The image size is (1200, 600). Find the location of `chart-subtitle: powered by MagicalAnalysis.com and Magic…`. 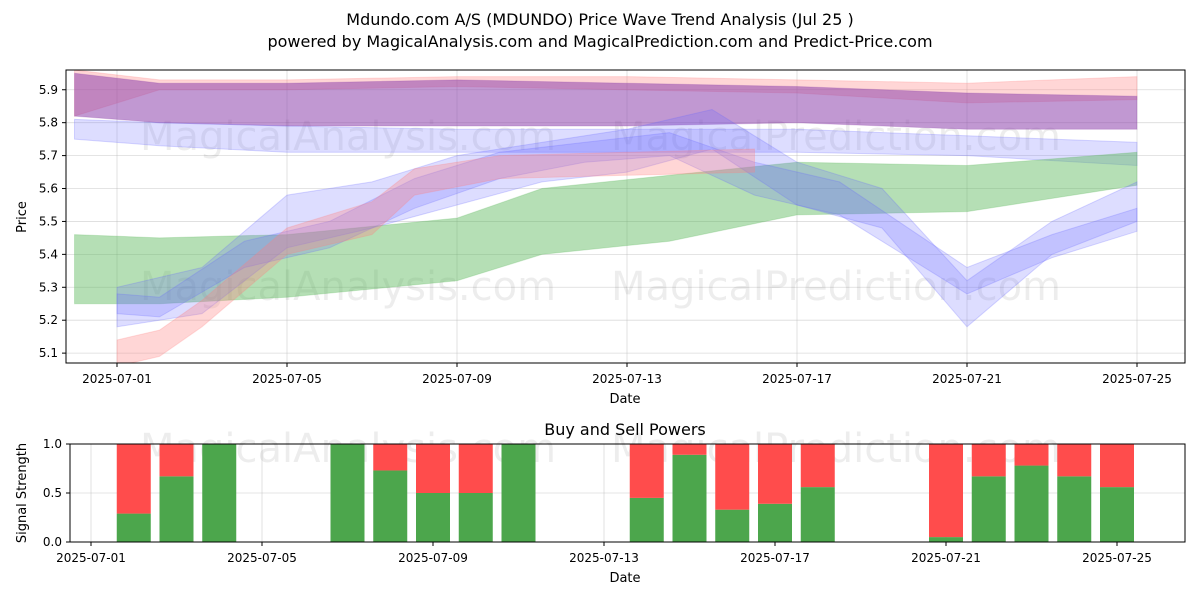

chart-subtitle: powered by MagicalAnalysis.com and Magic… is located at coordinates (599, 41).